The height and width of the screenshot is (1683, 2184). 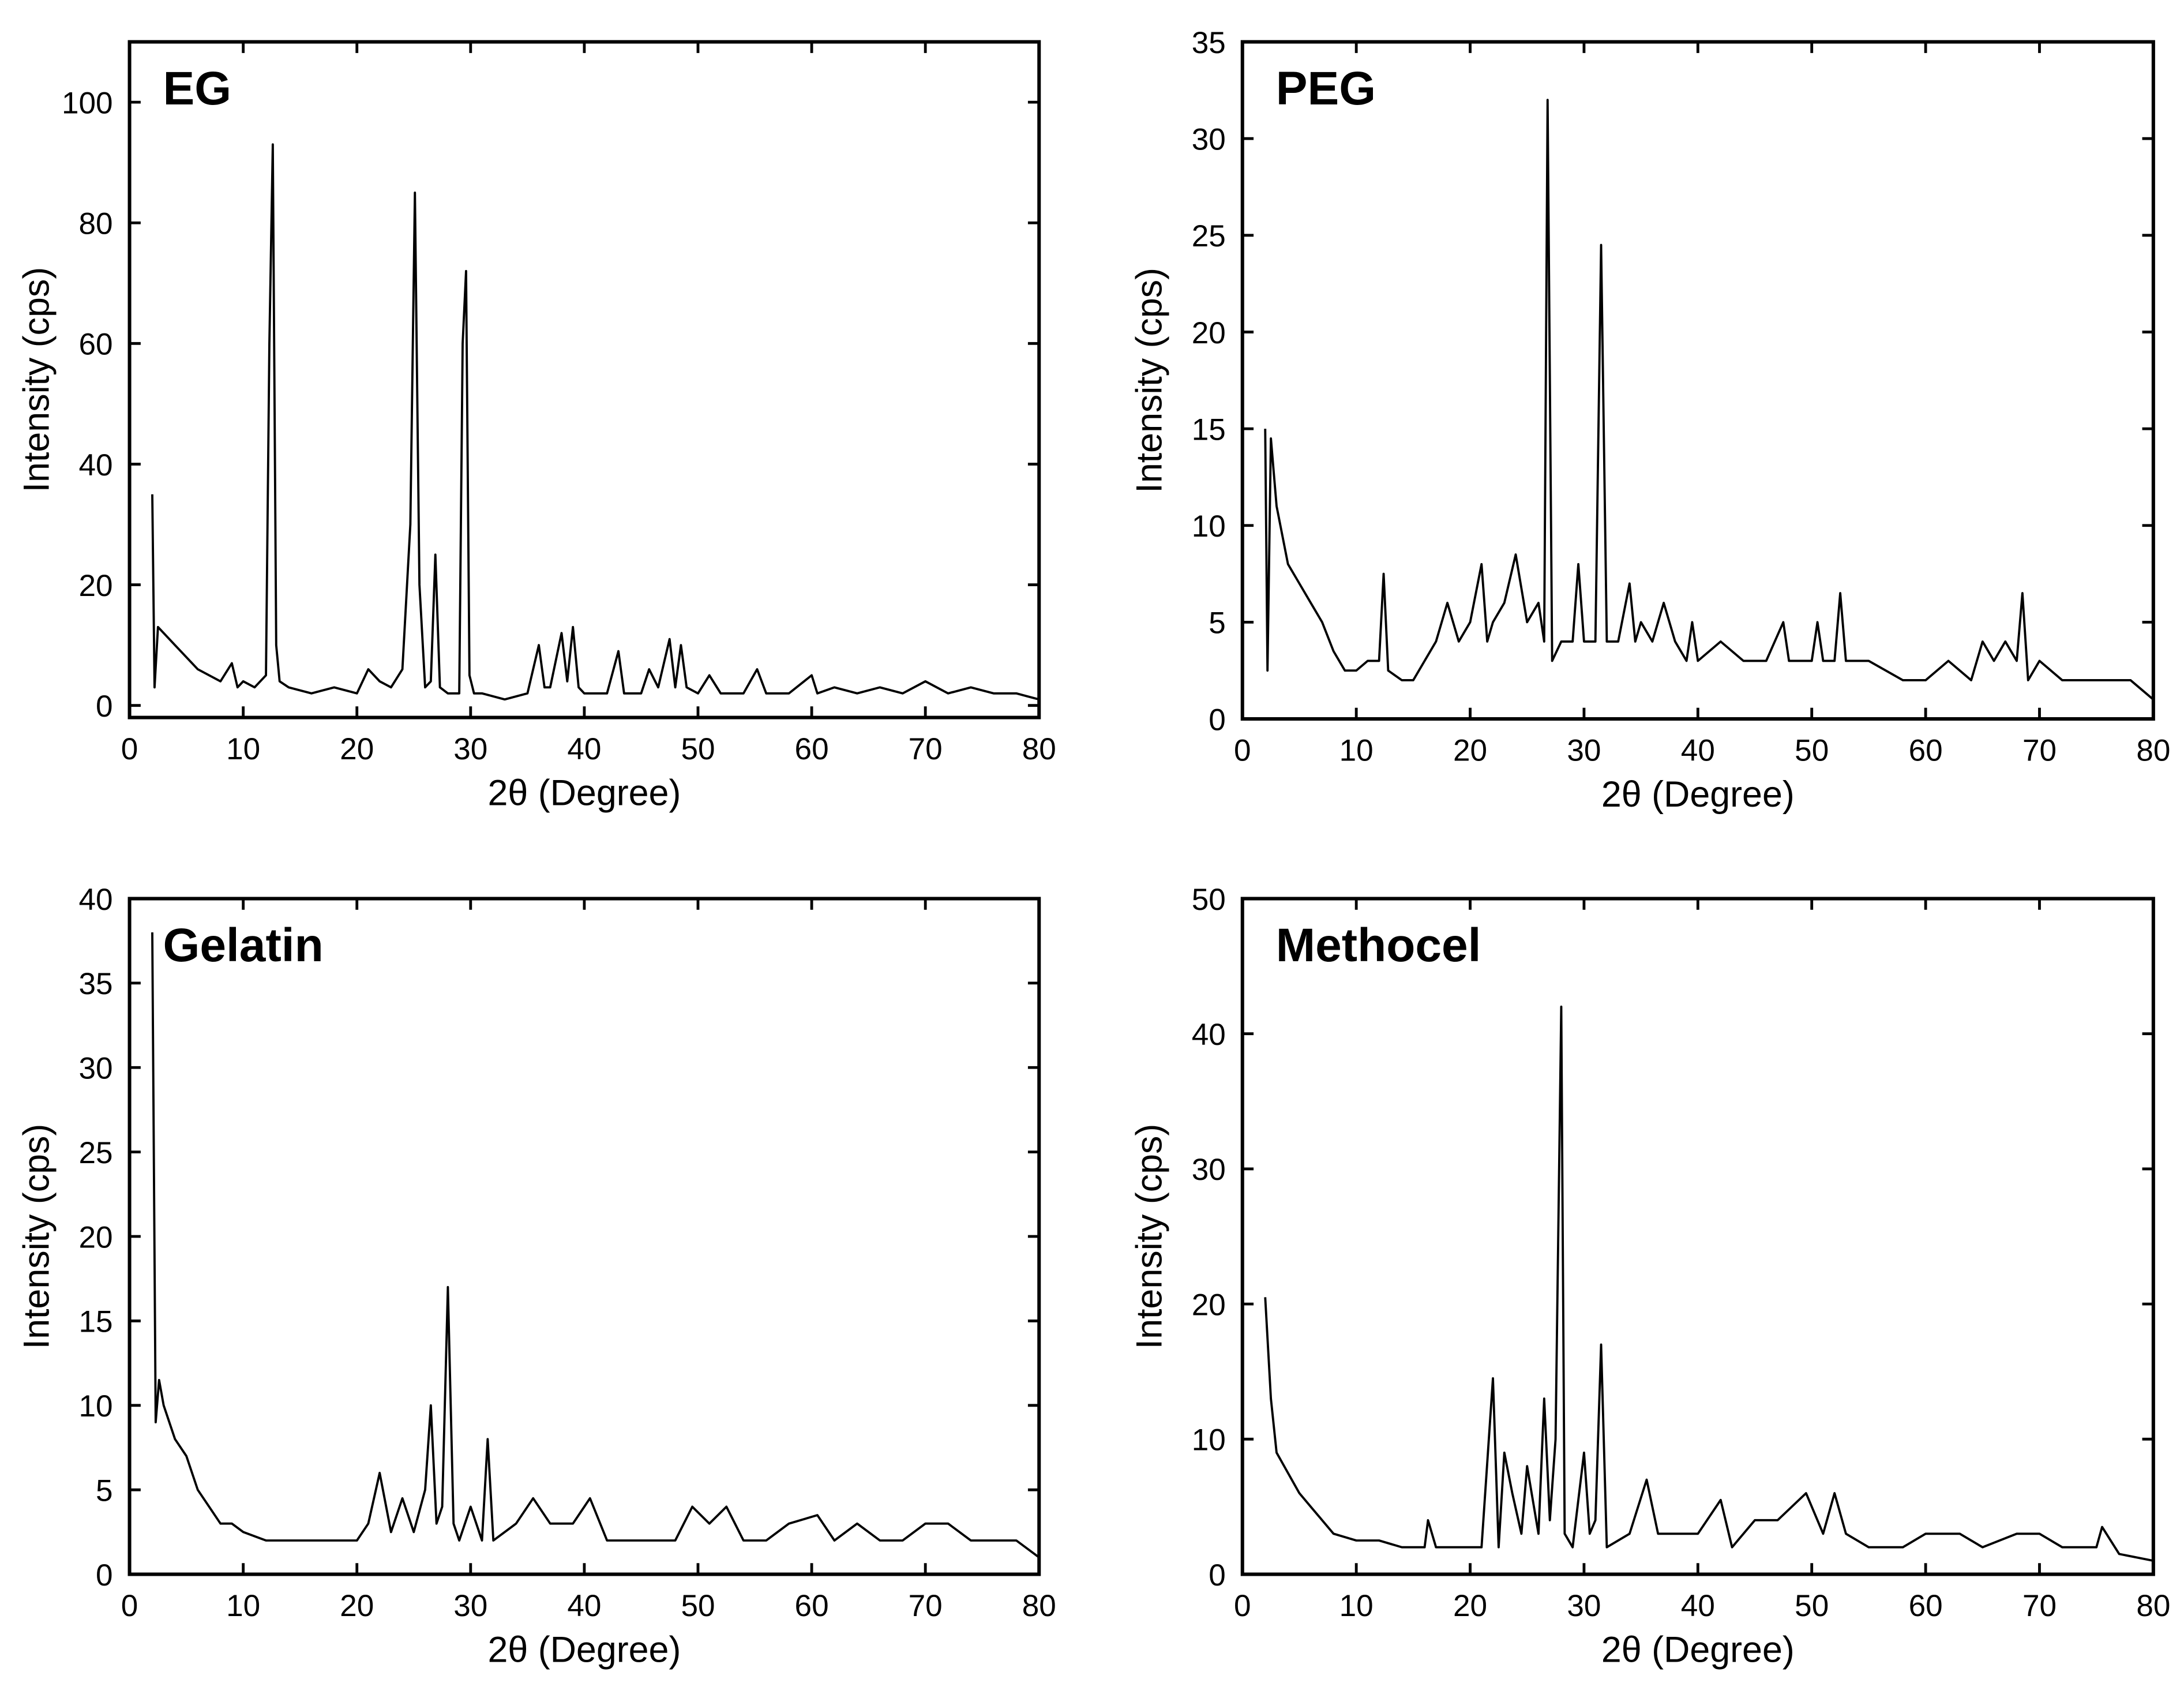 What do you see at coordinates (95, 224) in the screenshot?
I see `y-tick-label: 80` at bounding box center [95, 224].